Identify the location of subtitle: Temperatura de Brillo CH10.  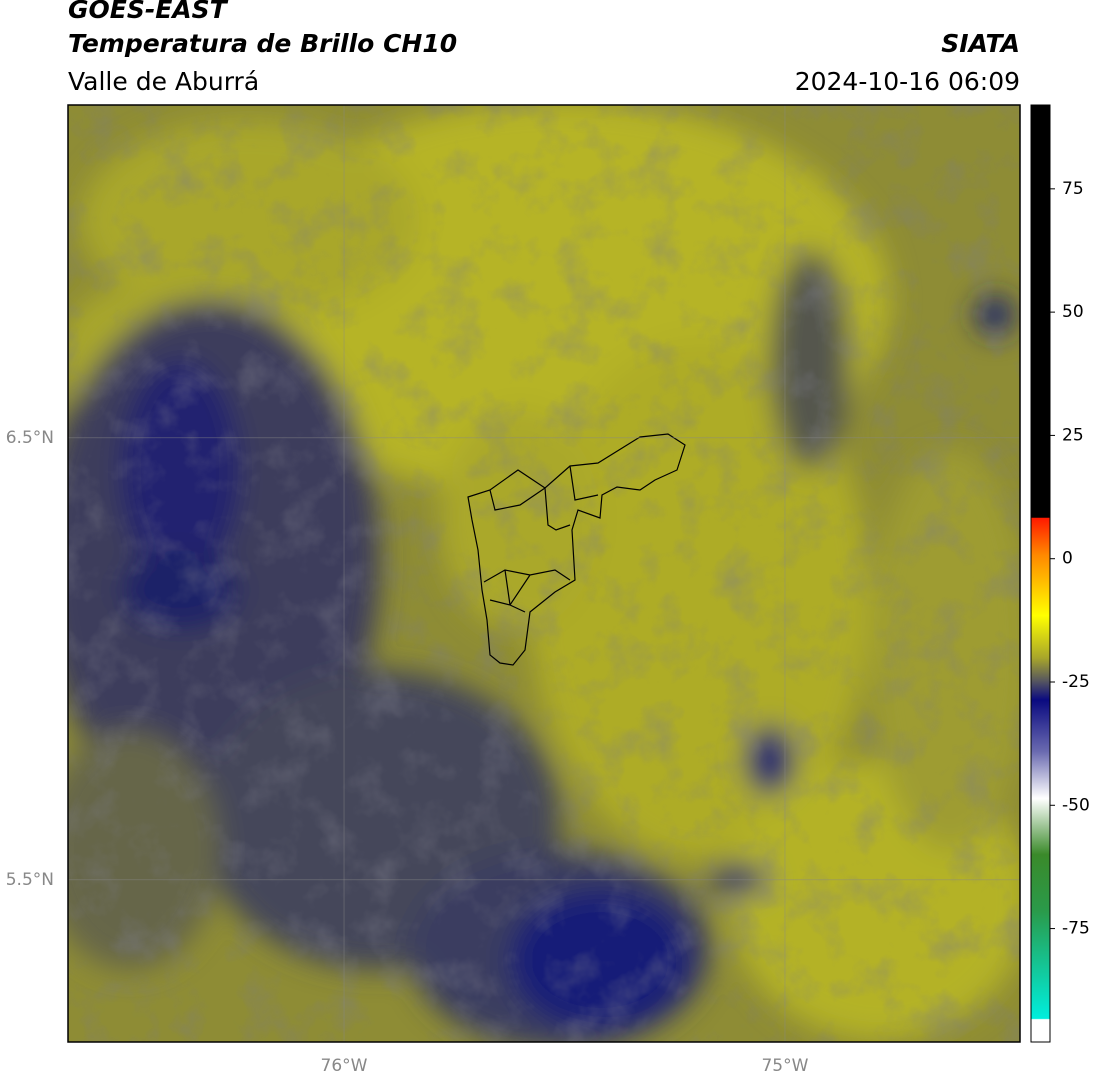
(262, 43).